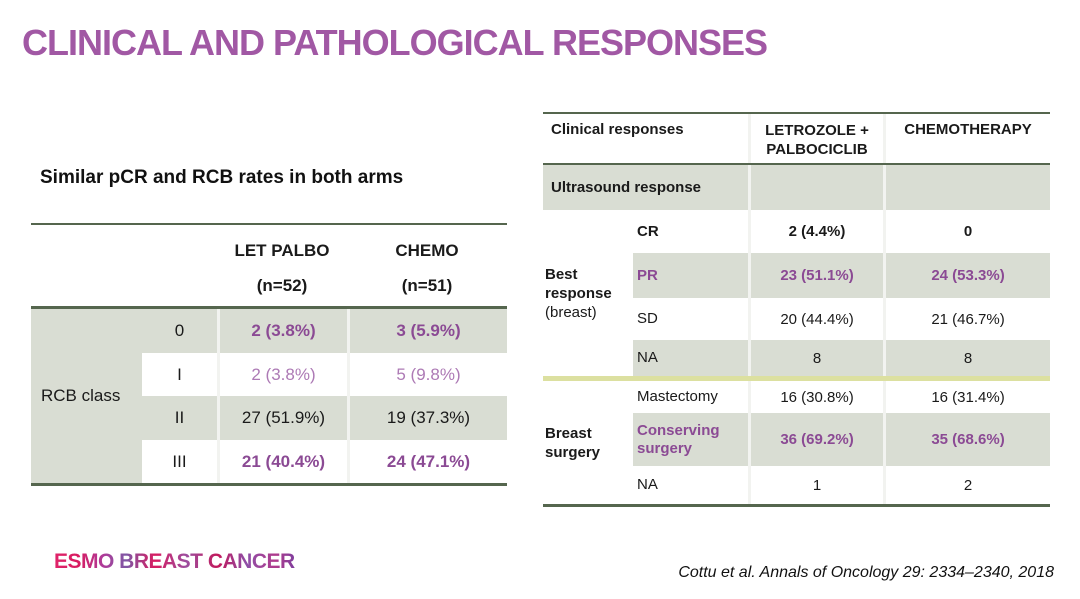 The height and width of the screenshot is (599, 1080). I want to click on row-label: PR, so click(690, 275).